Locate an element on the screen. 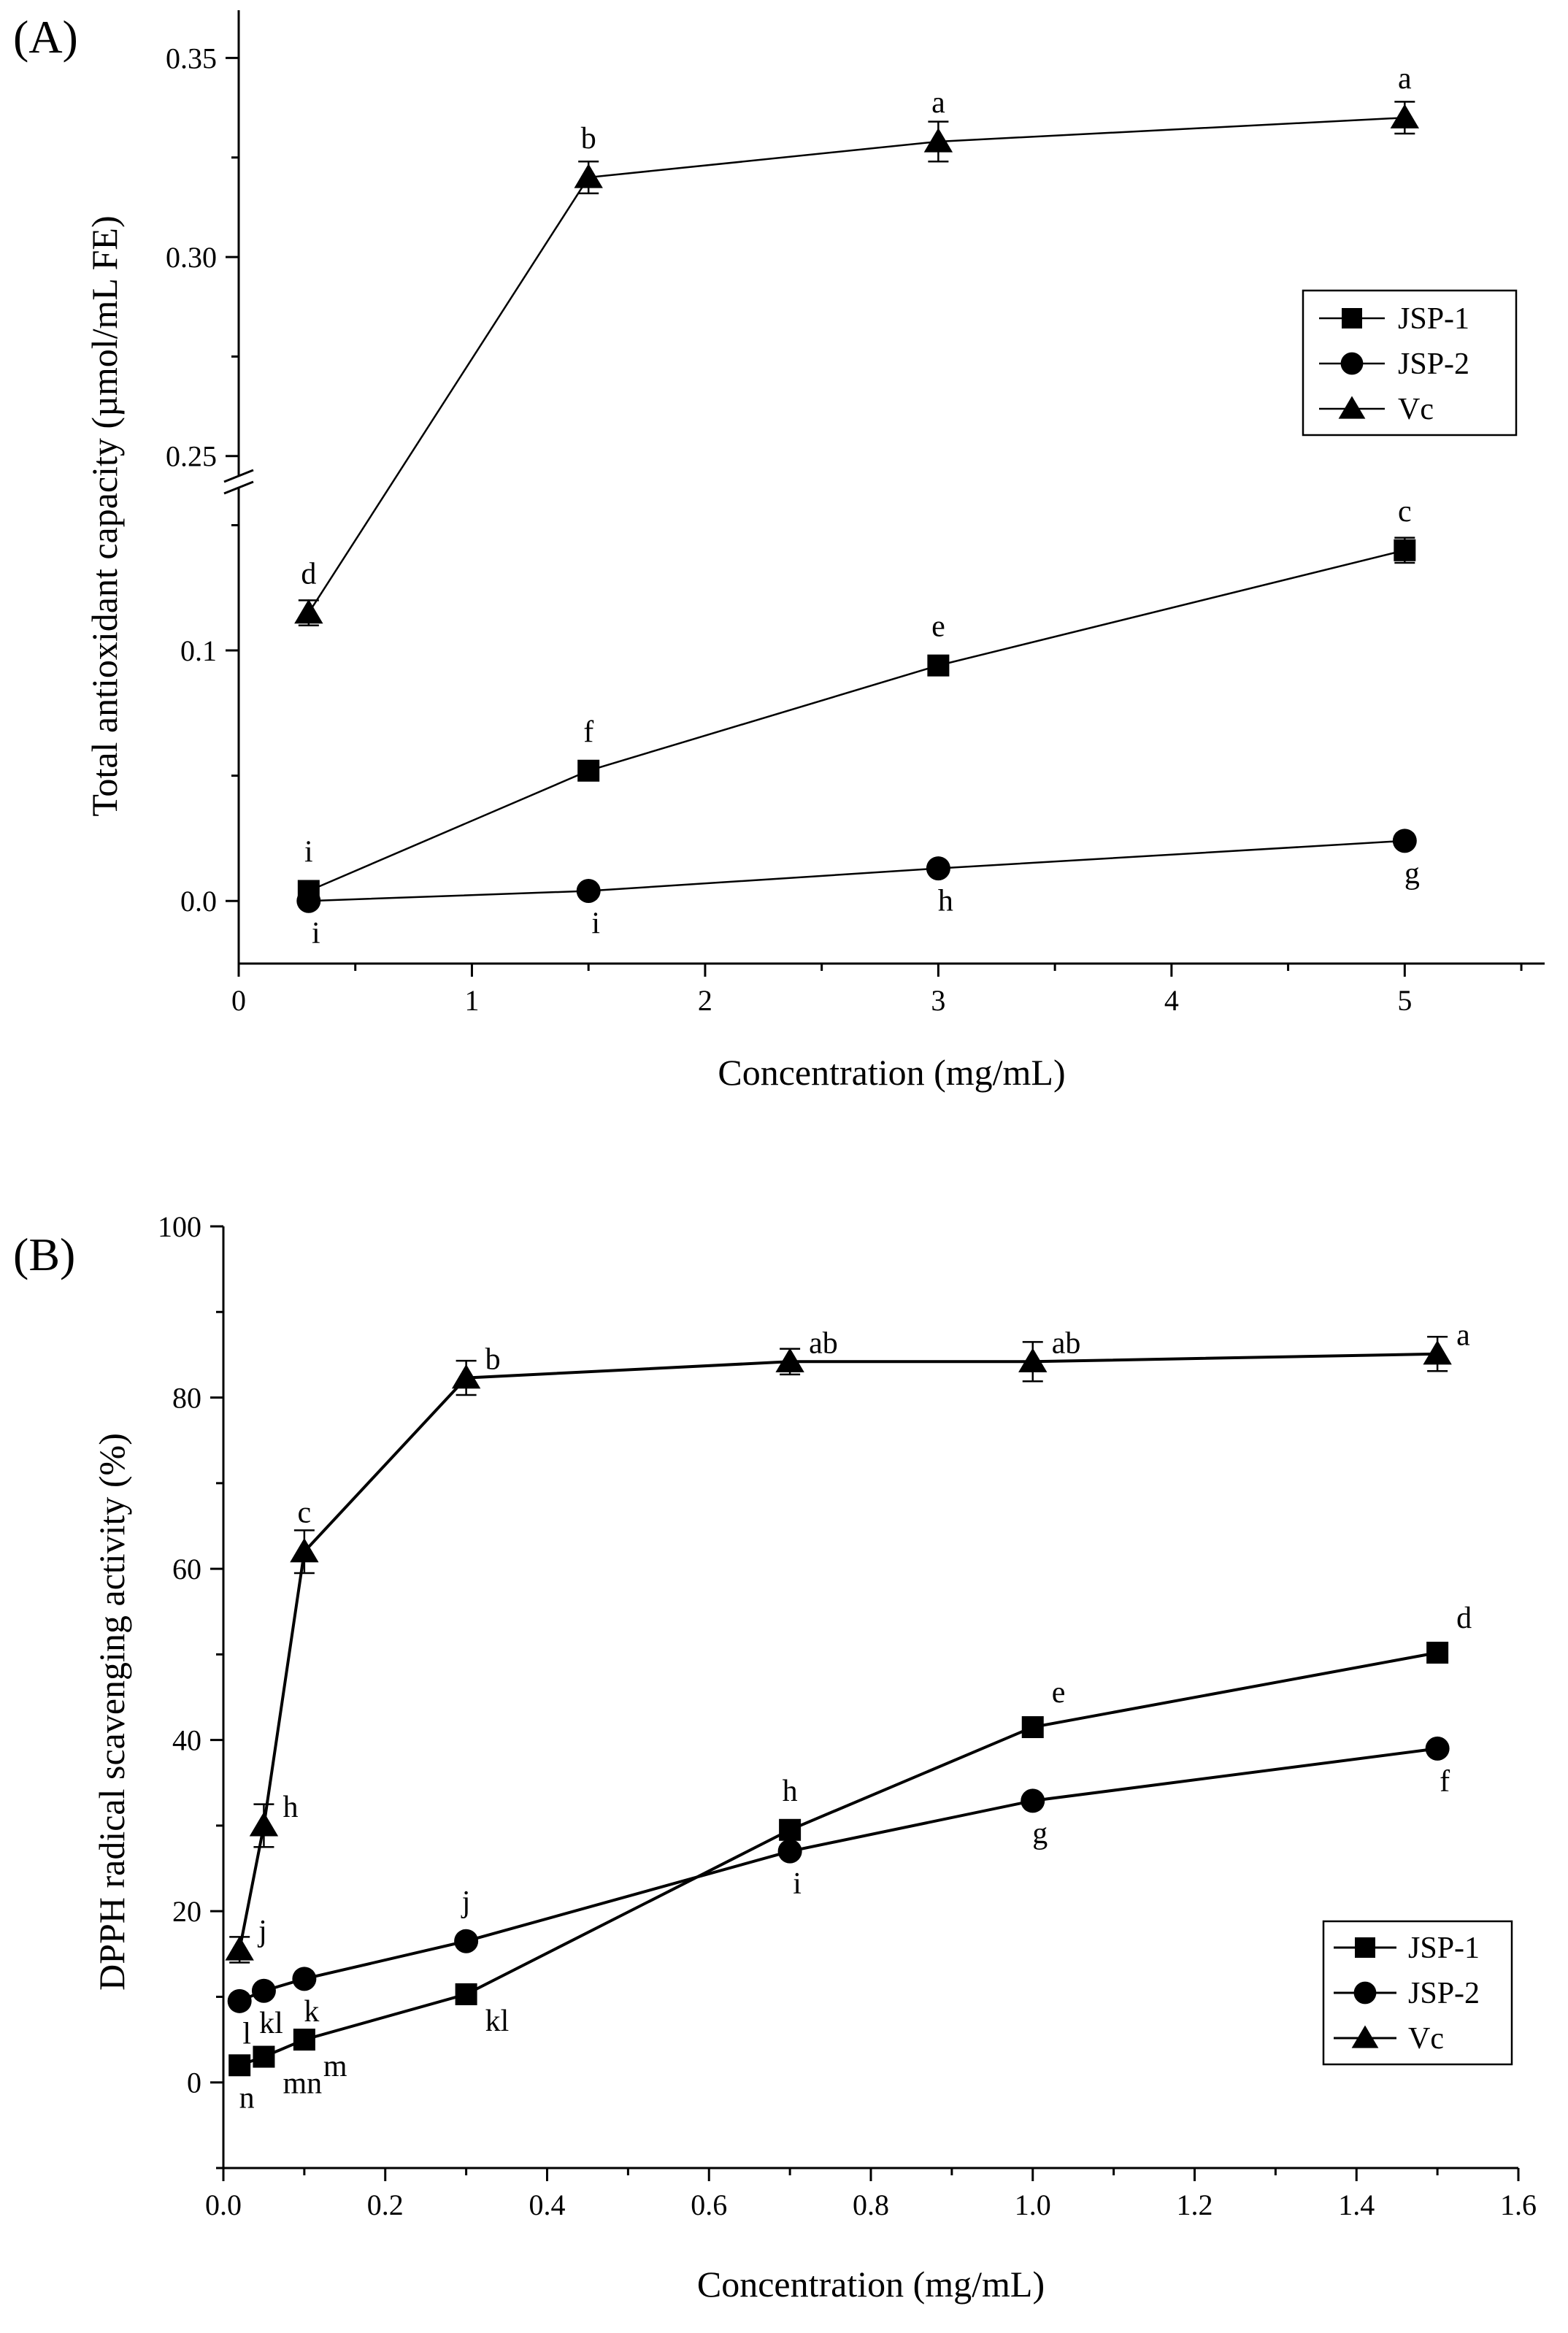  panel-b-x-tick-label: 0.8 is located at coordinates (871, 2204).